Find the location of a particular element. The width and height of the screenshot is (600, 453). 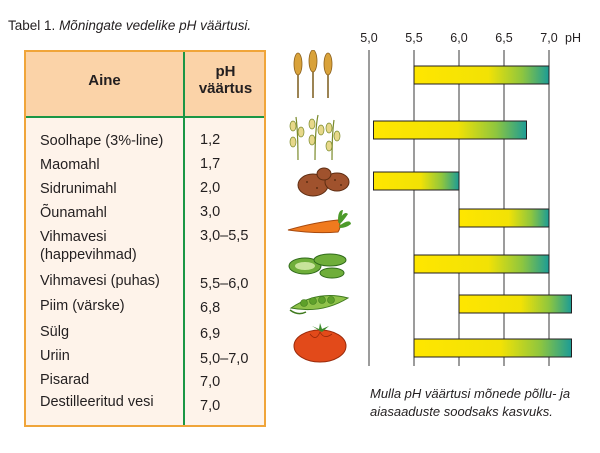

row-name: Uriin is located at coordinates (55, 356).